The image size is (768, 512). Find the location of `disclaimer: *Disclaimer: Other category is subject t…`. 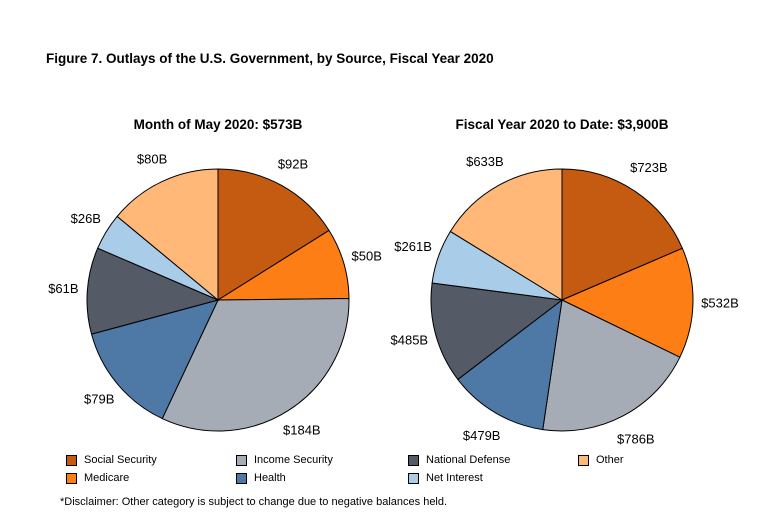

disclaimer: *Disclaimer: Other category is subject t… is located at coordinates (254, 502).